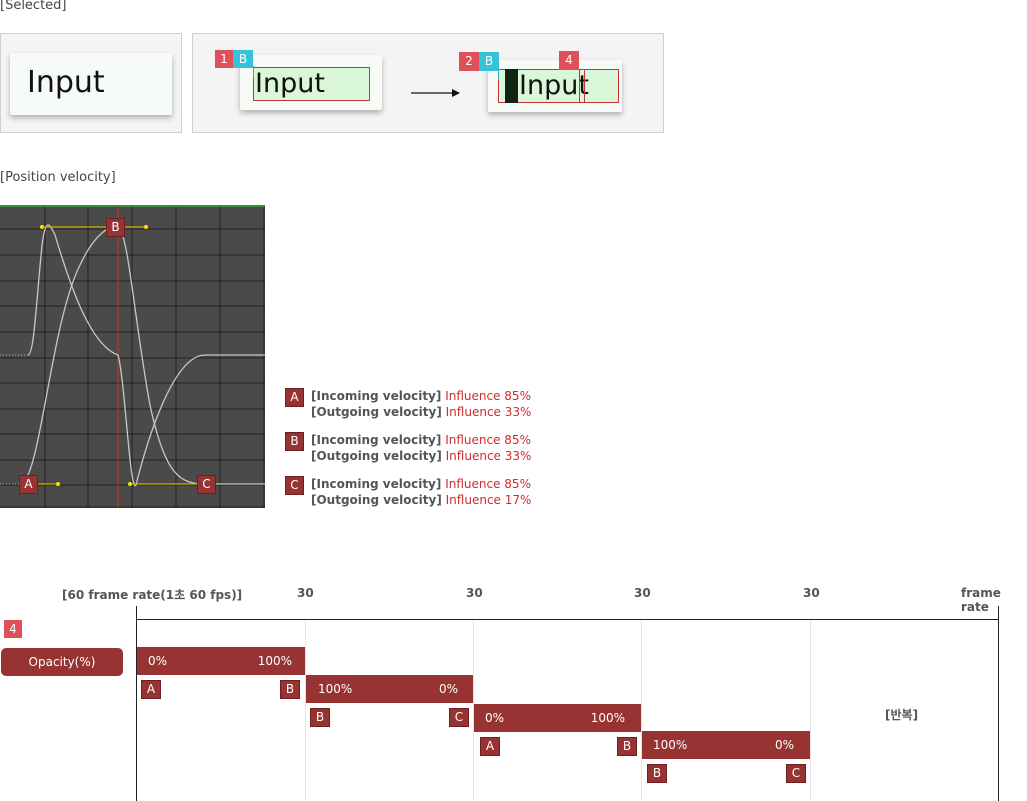 Image resolution: width=1027 pixels, height=801 pixels. I want to click on timeline-axis, so click(567, 619).